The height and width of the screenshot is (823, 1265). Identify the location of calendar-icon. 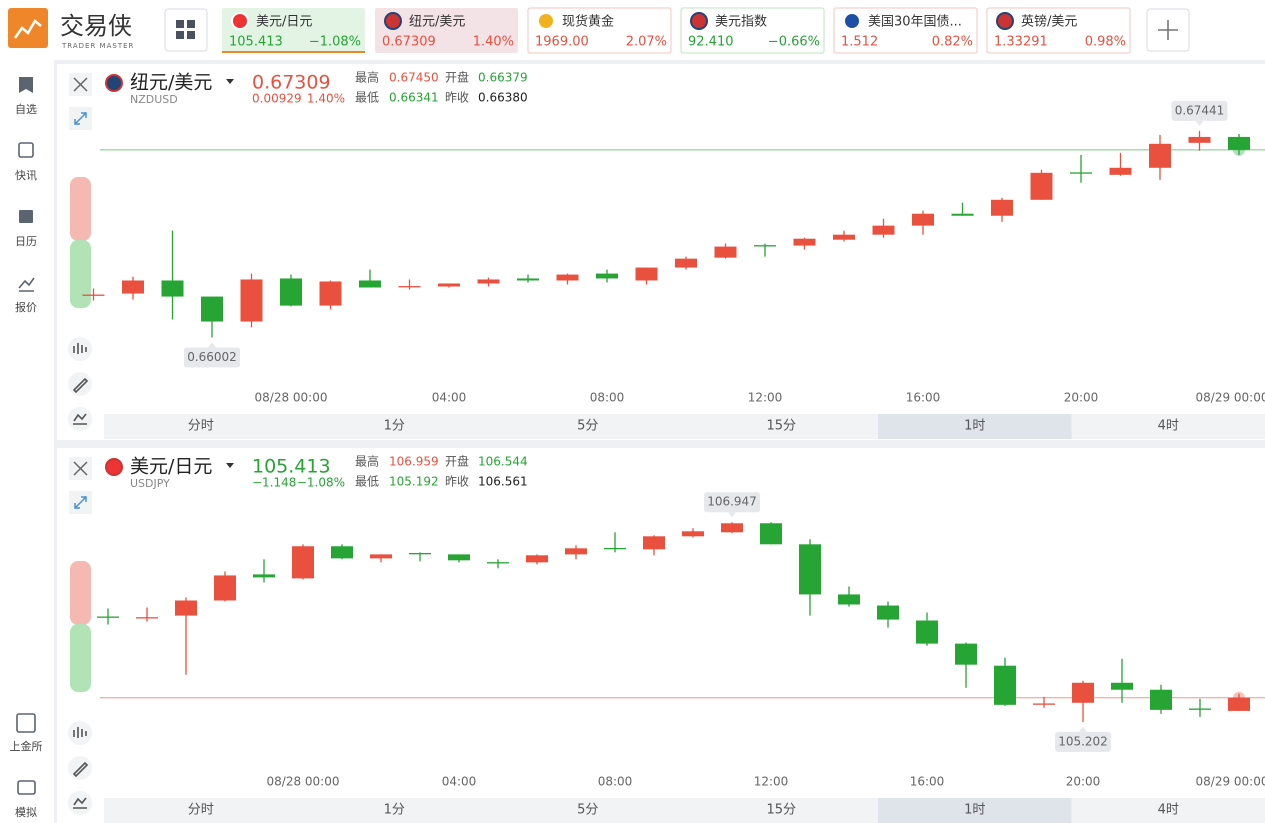
(26, 216).